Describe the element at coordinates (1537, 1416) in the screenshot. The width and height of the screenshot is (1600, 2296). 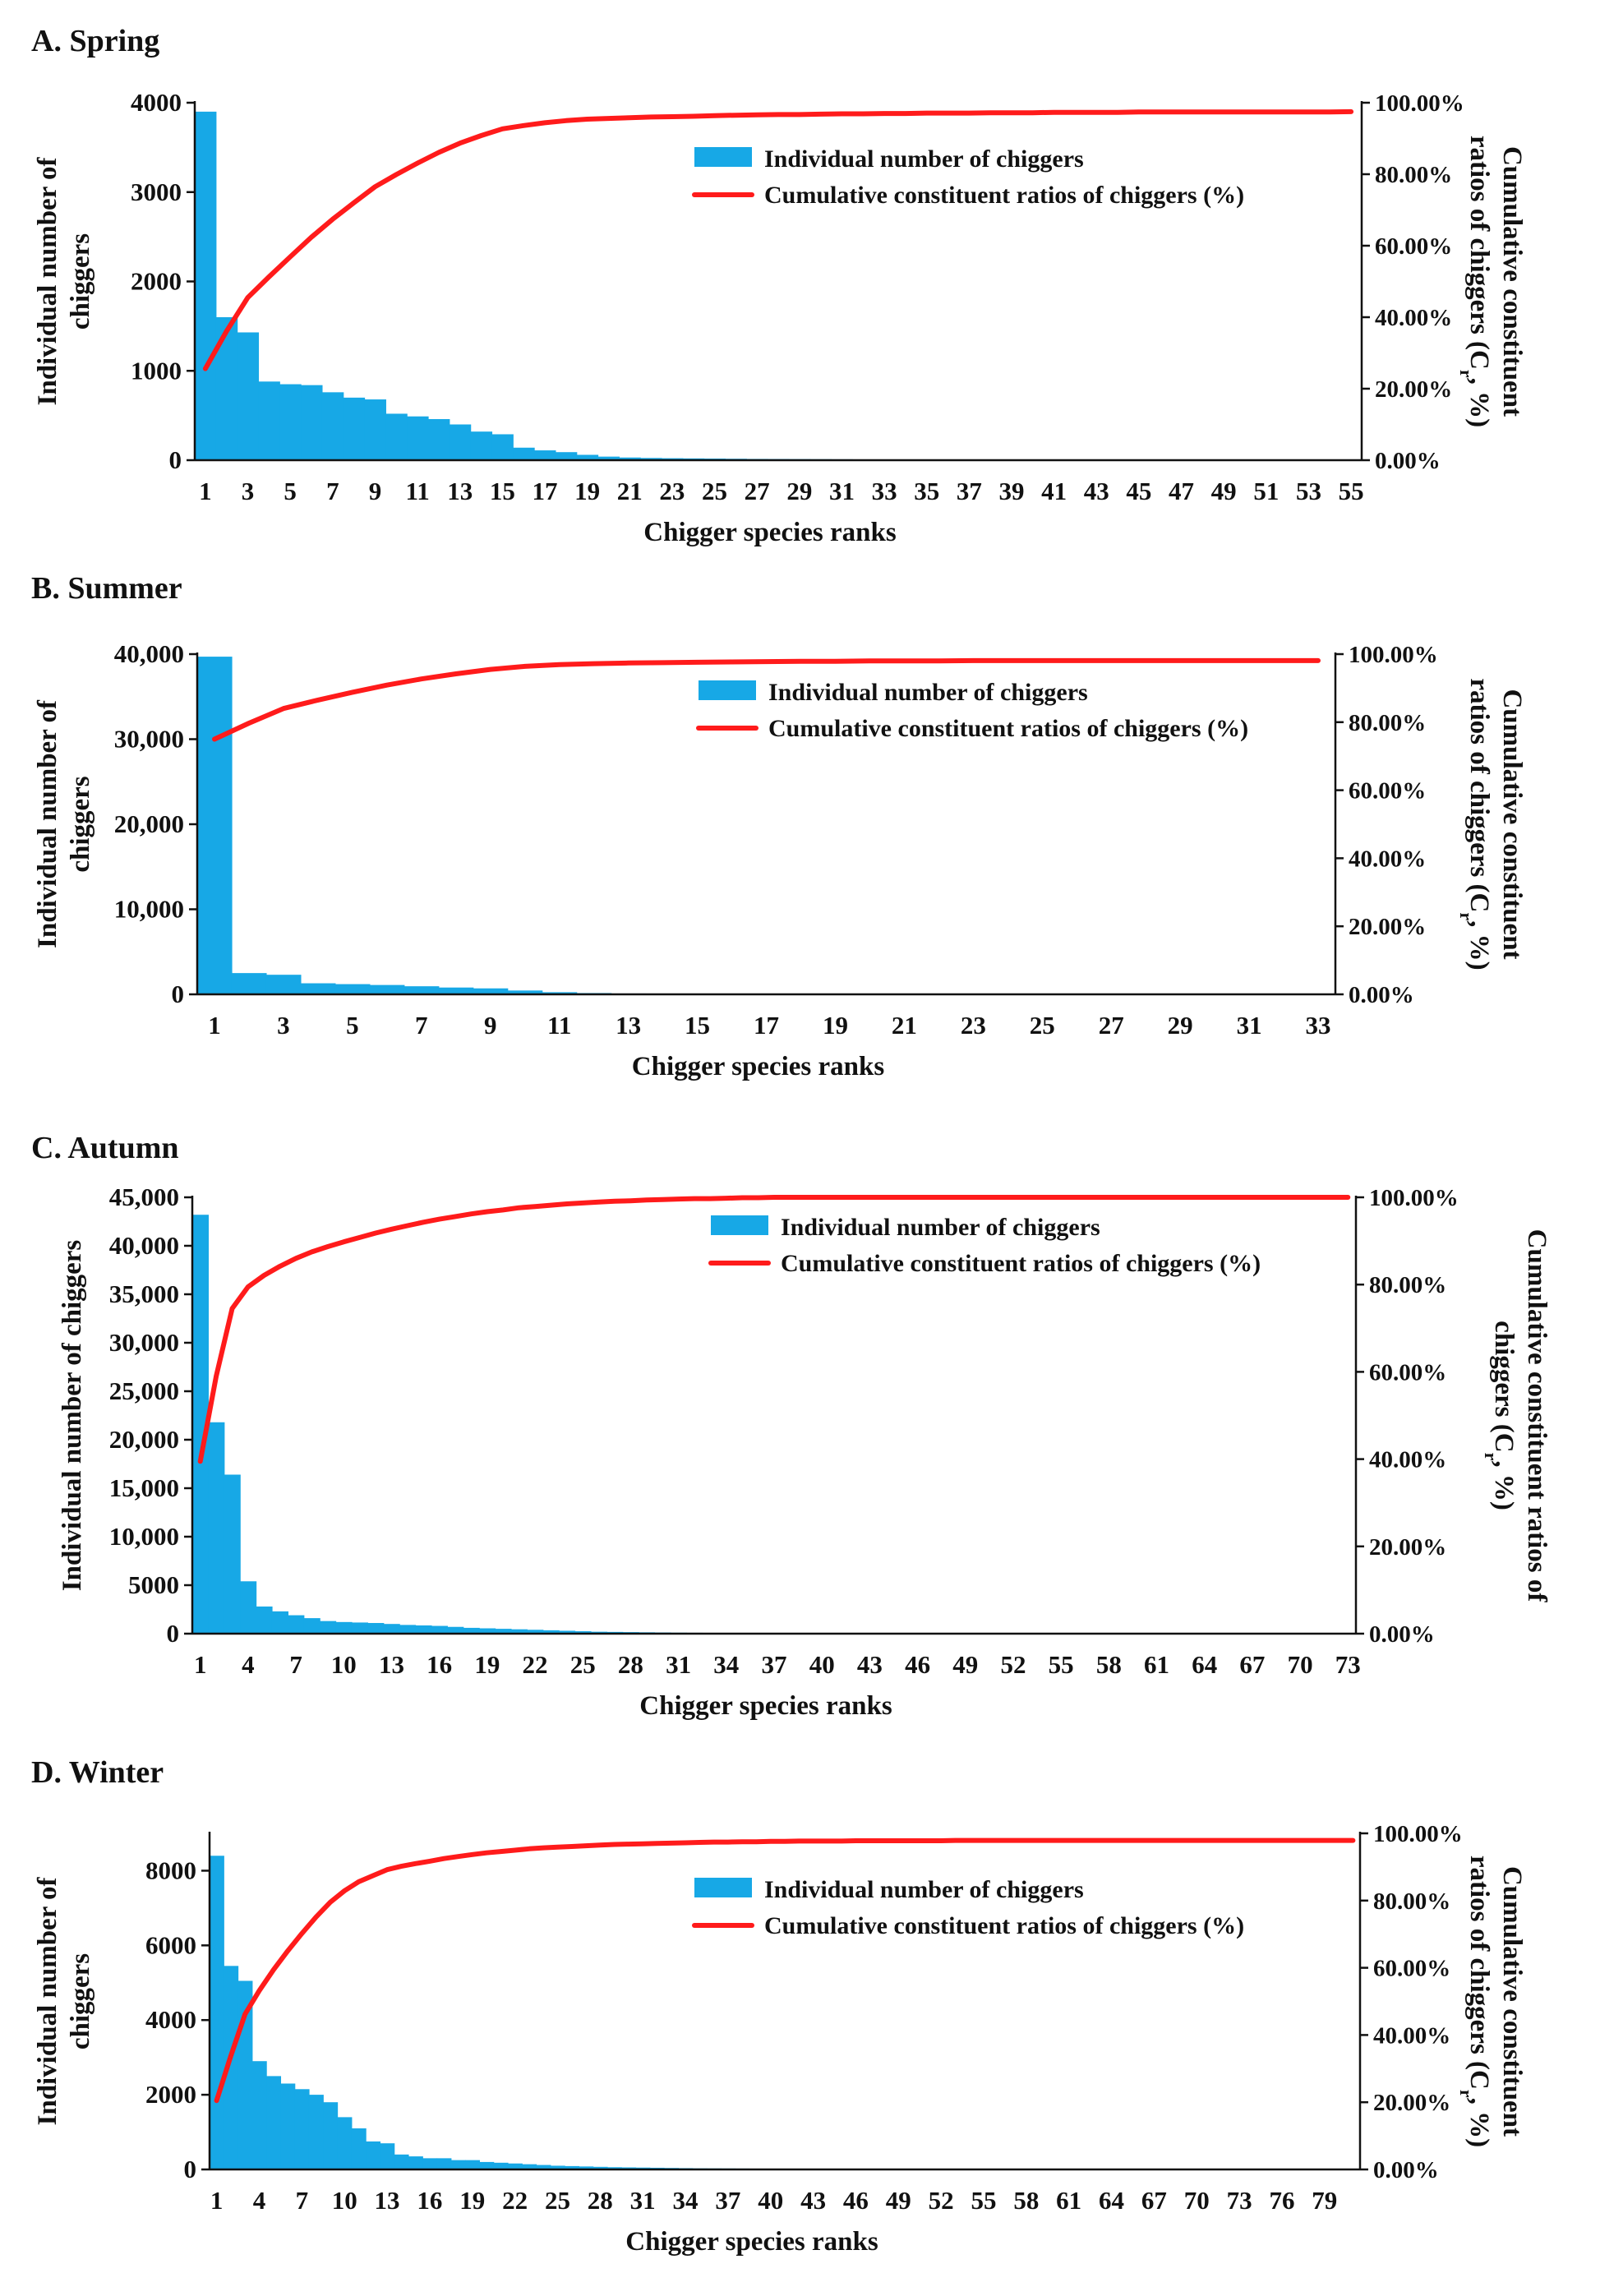
I see `y2-axis-label: Cumulative constituent ratios of` at that location.